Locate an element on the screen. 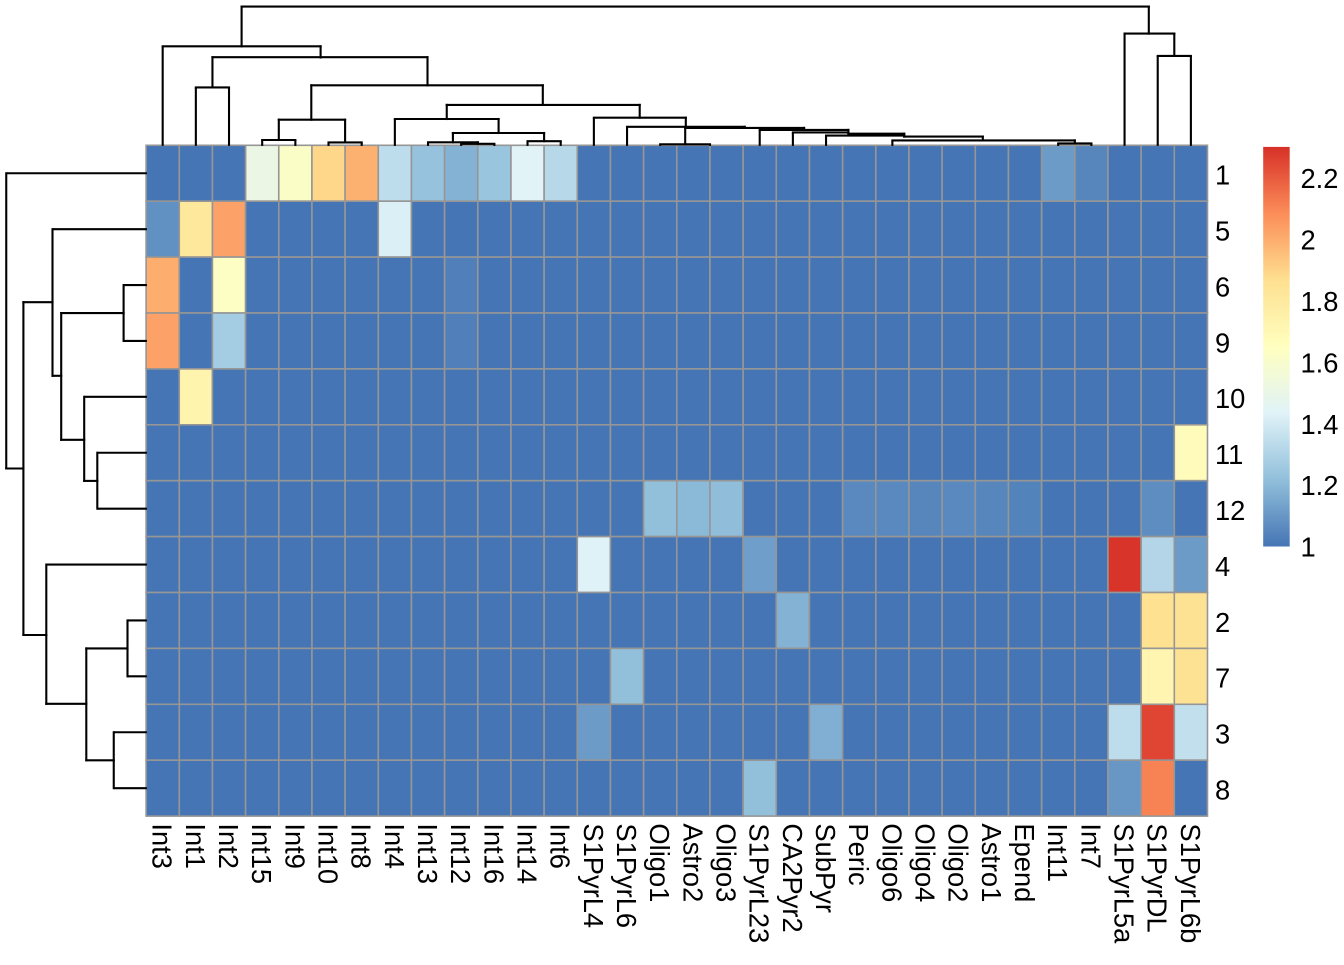 Image resolution: width=1344 pixels, height=965 pixels. svg-text: 10 is located at coordinates (1230, 398).